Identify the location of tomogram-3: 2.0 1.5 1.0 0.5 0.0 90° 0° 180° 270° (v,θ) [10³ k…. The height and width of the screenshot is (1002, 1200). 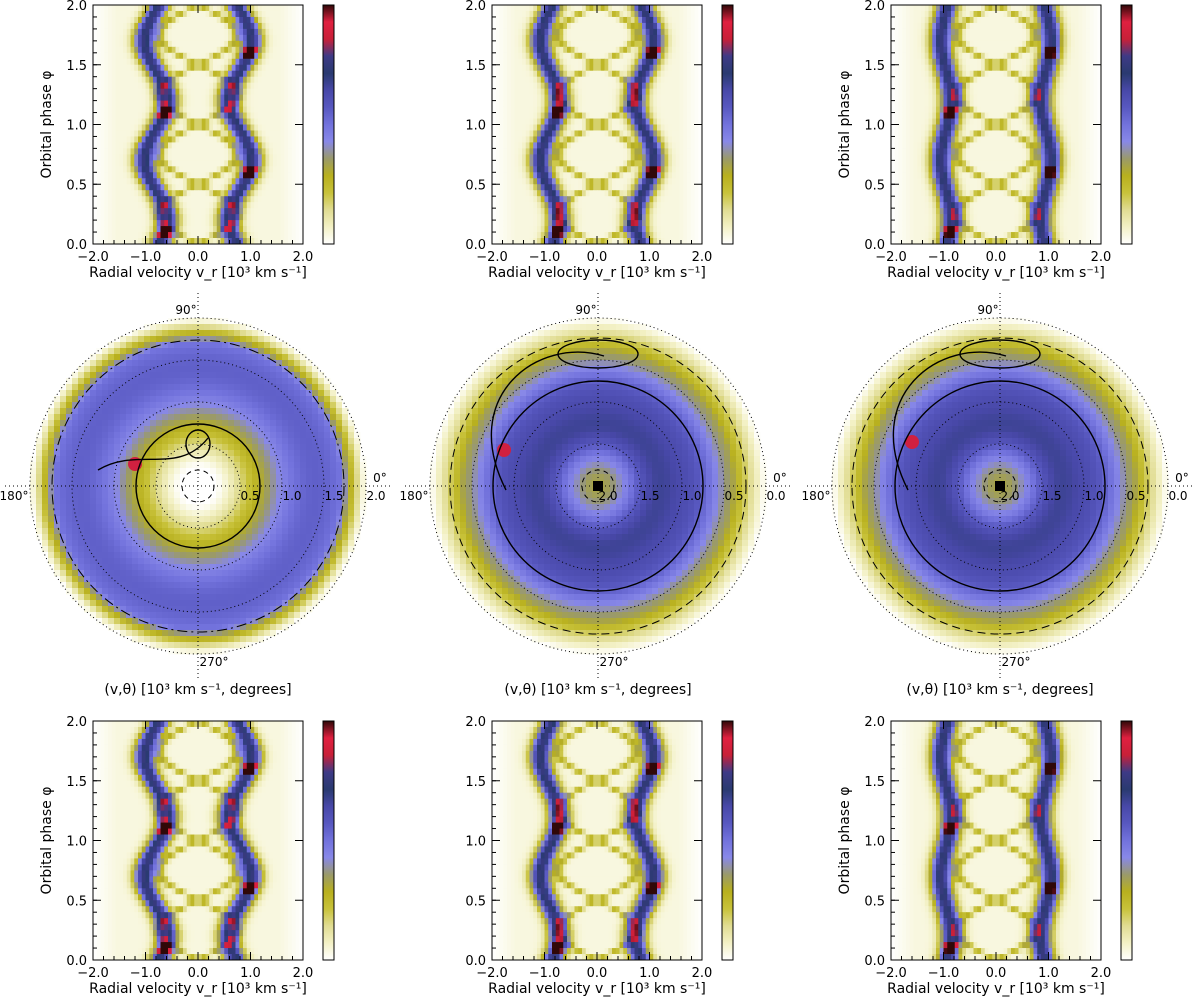
(997, 495).